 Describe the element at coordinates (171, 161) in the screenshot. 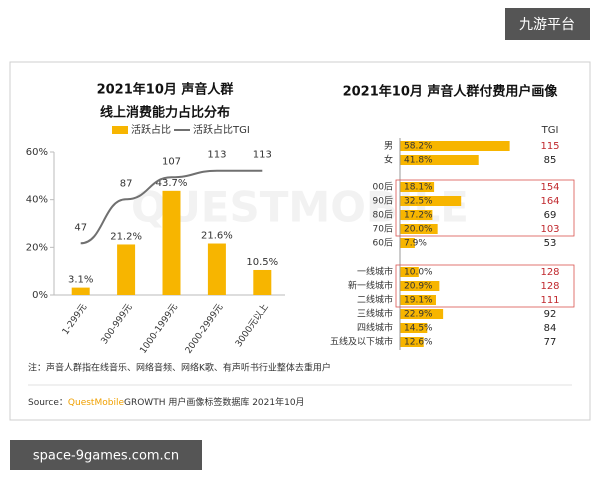

I see `line-label: 107` at that location.